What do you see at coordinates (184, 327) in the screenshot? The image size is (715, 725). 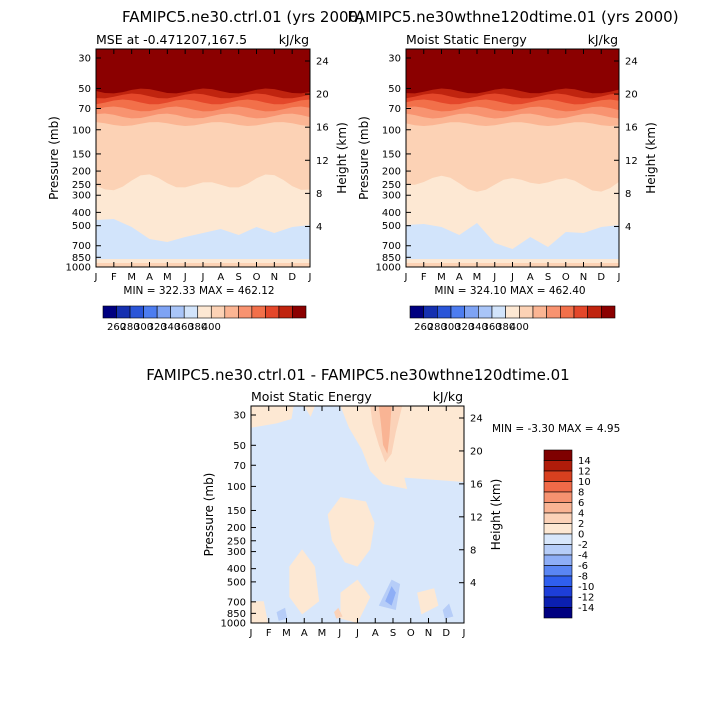 I see `colorbar-label: 360` at bounding box center [184, 327].